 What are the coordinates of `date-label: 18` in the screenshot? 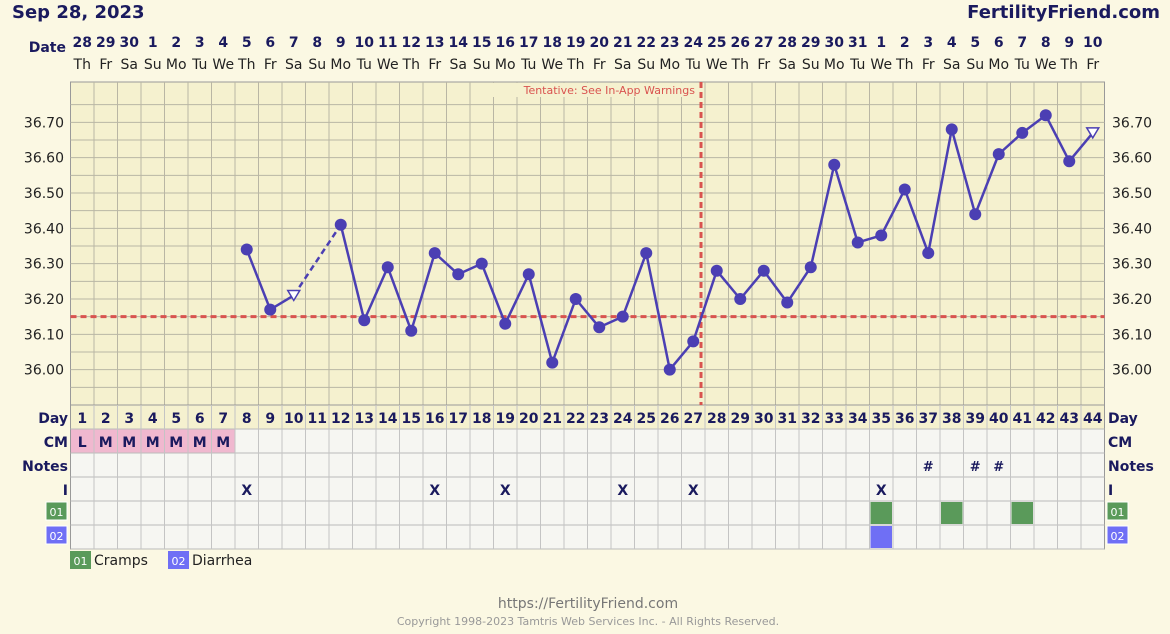 It's located at (552, 43).